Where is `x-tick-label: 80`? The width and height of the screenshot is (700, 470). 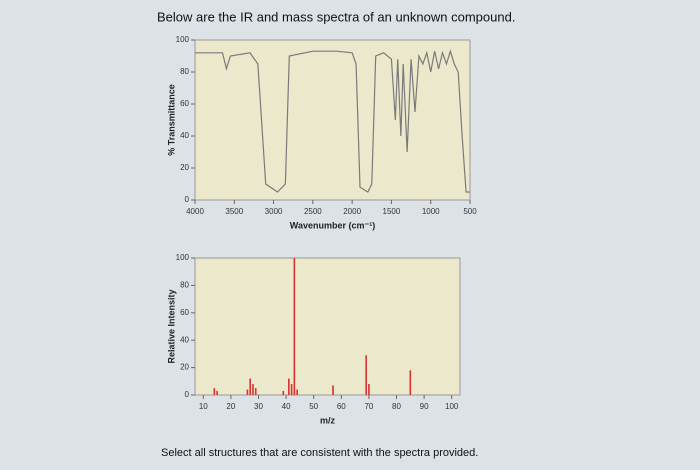 x-tick-label: 80 is located at coordinates (396, 406).